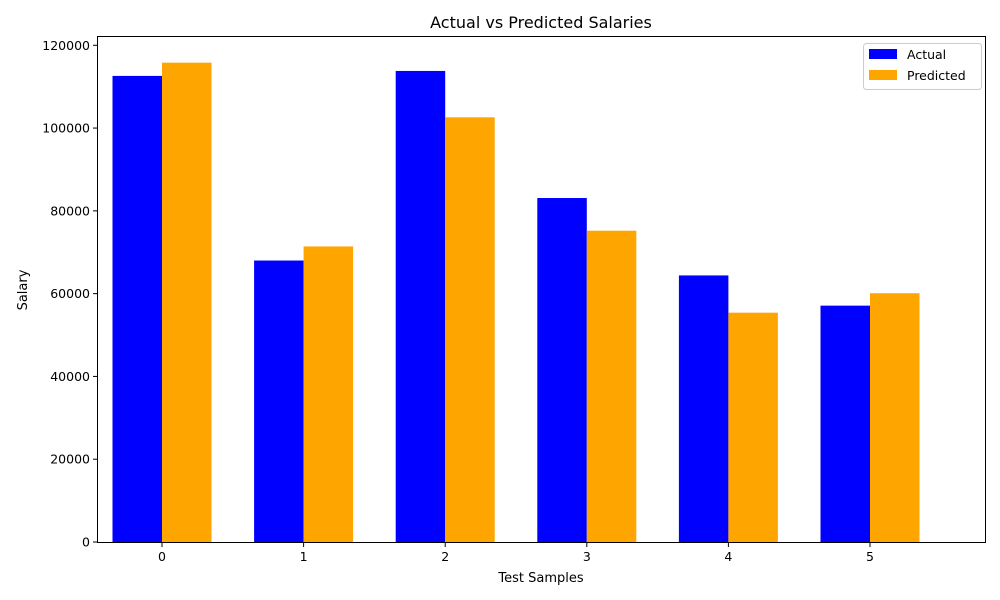  Describe the element at coordinates (587, 556) in the screenshot. I see `x-tick-label: 3` at that location.